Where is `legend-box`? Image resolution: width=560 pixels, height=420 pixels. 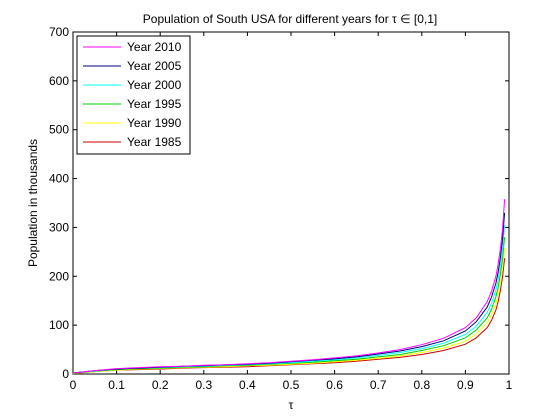
legend-box is located at coordinates (133, 95).